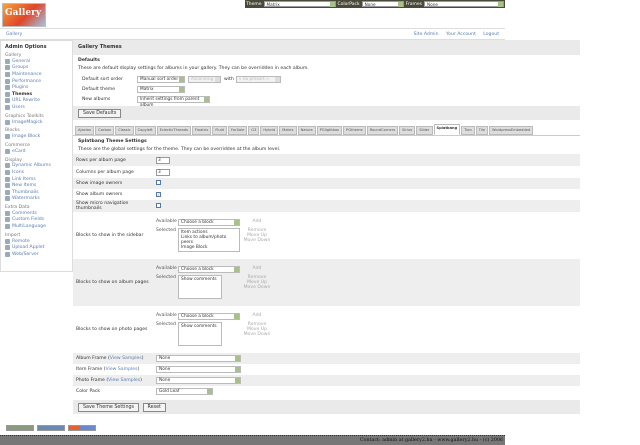 The width and height of the screenshot is (640, 445). What do you see at coordinates (36, 107) in the screenshot?
I see `sidebar-item-users: Users` at bounding box center [36, 107].